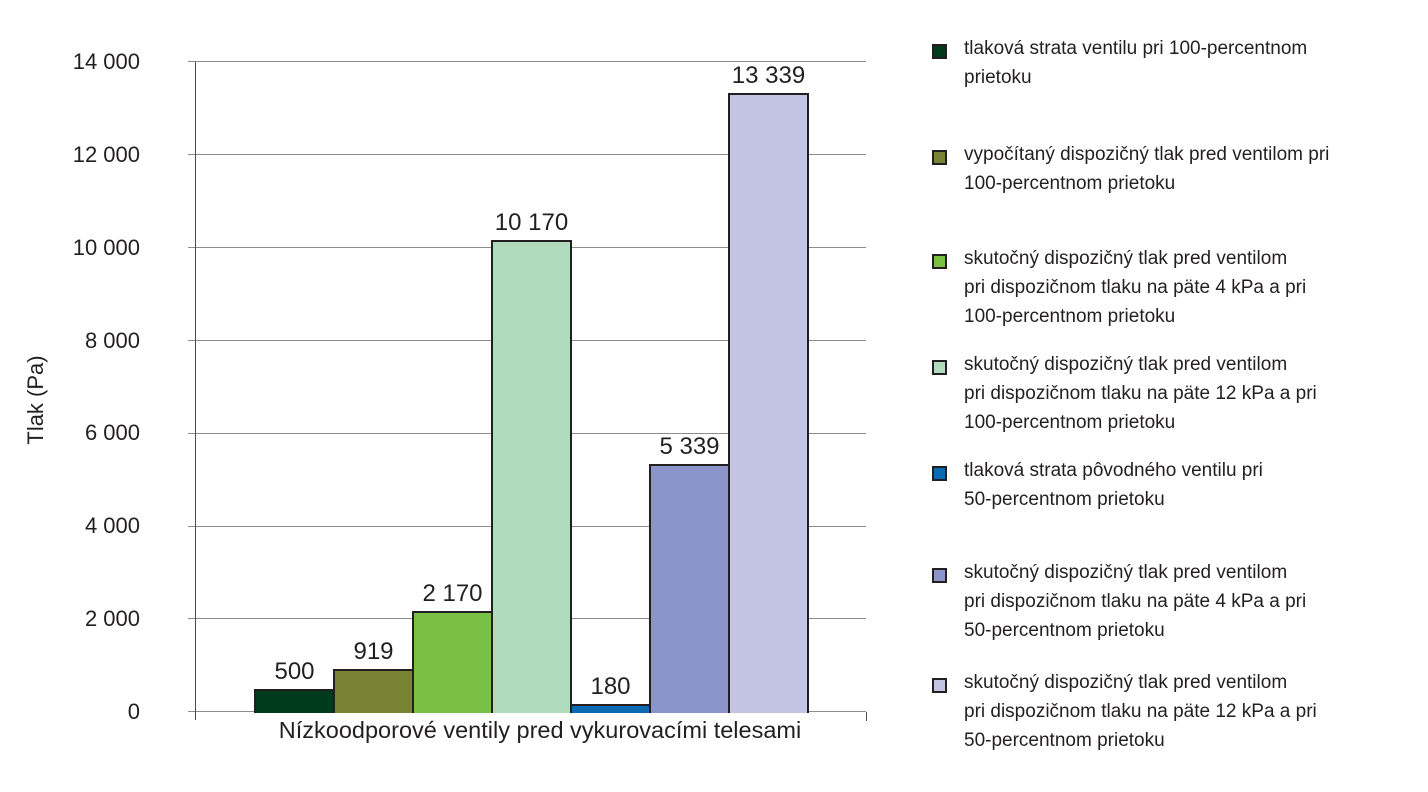 This screenshot has width=1428, height=792. Describe the element at coordinates (35, 400) in the screenshot. I see `y-axis-label: Tlak (Pa)` at that location.